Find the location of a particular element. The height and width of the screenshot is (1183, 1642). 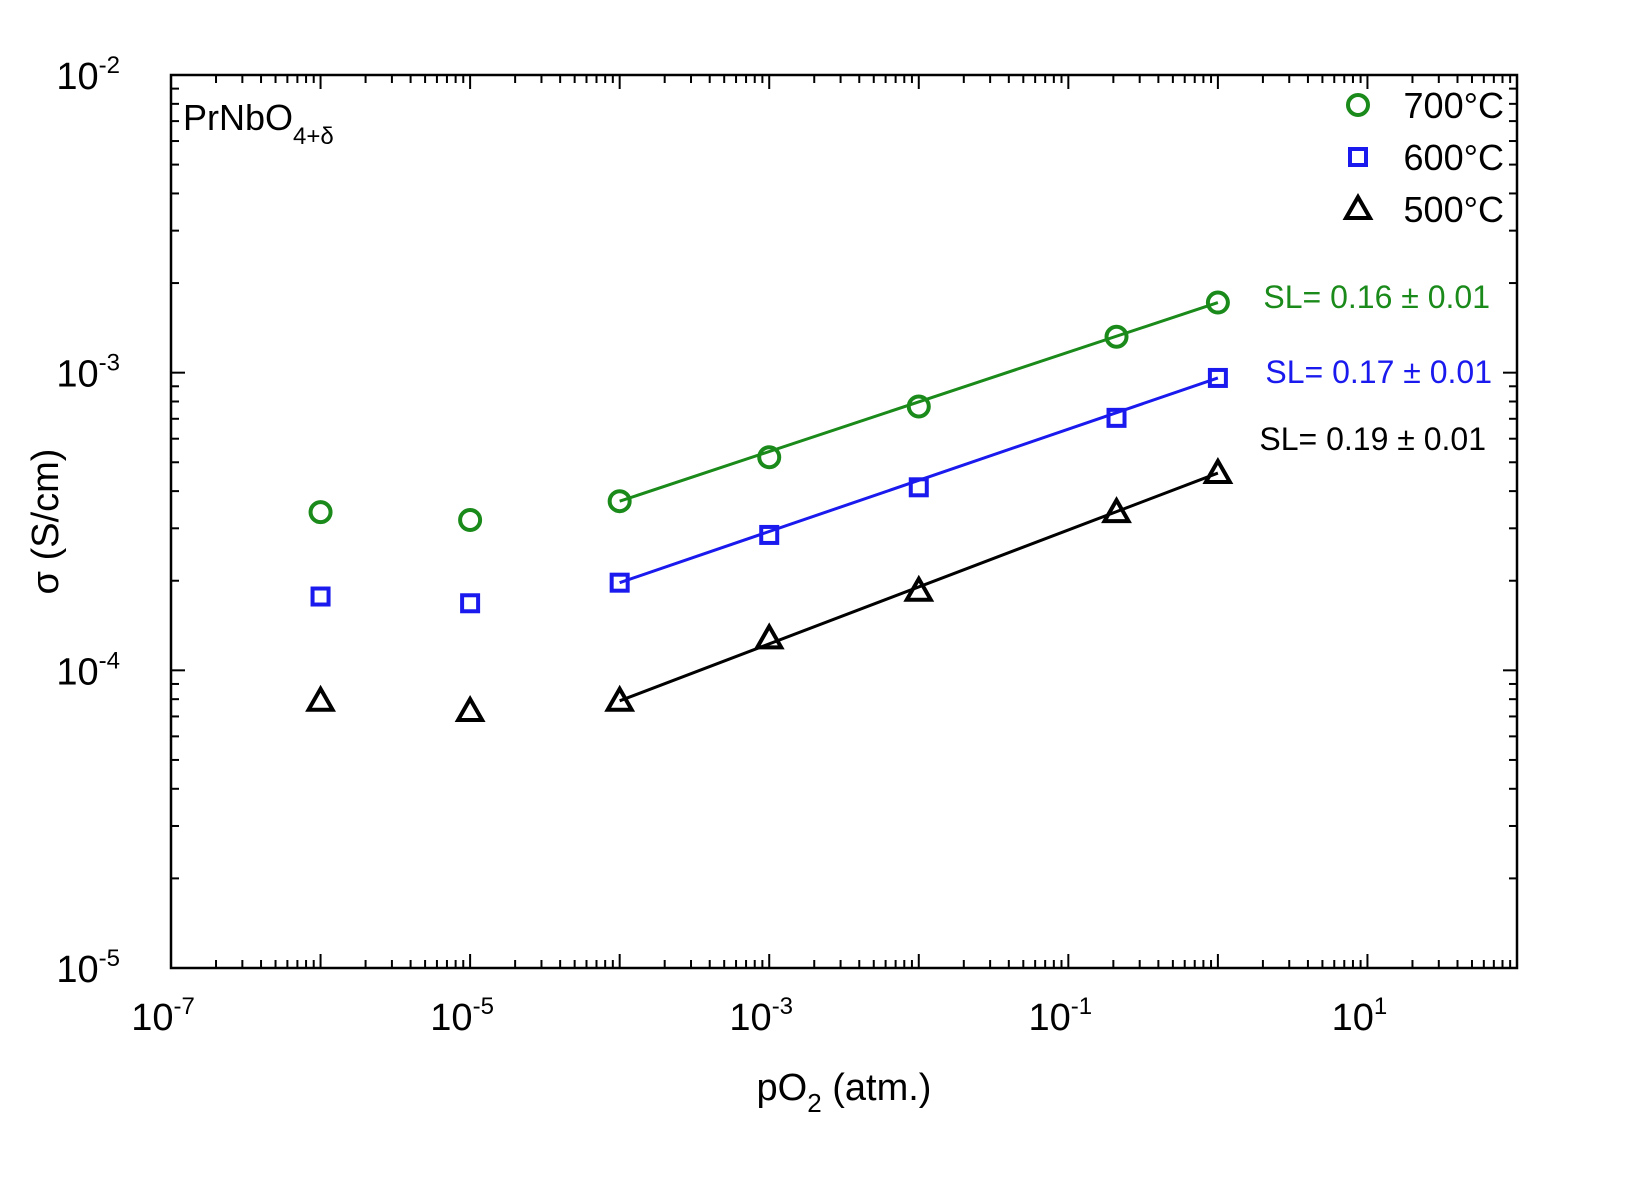

legend-label: 700°C is located at coordinates (1454, 105).